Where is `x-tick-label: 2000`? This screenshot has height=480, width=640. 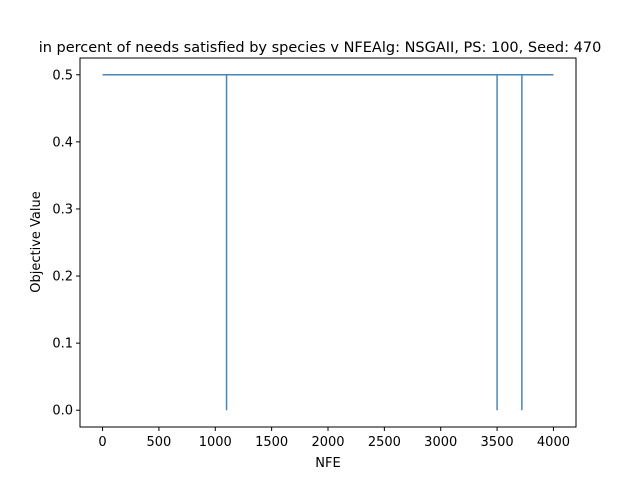 x-tick-label: 2000 is located at coordinates (327, 442).